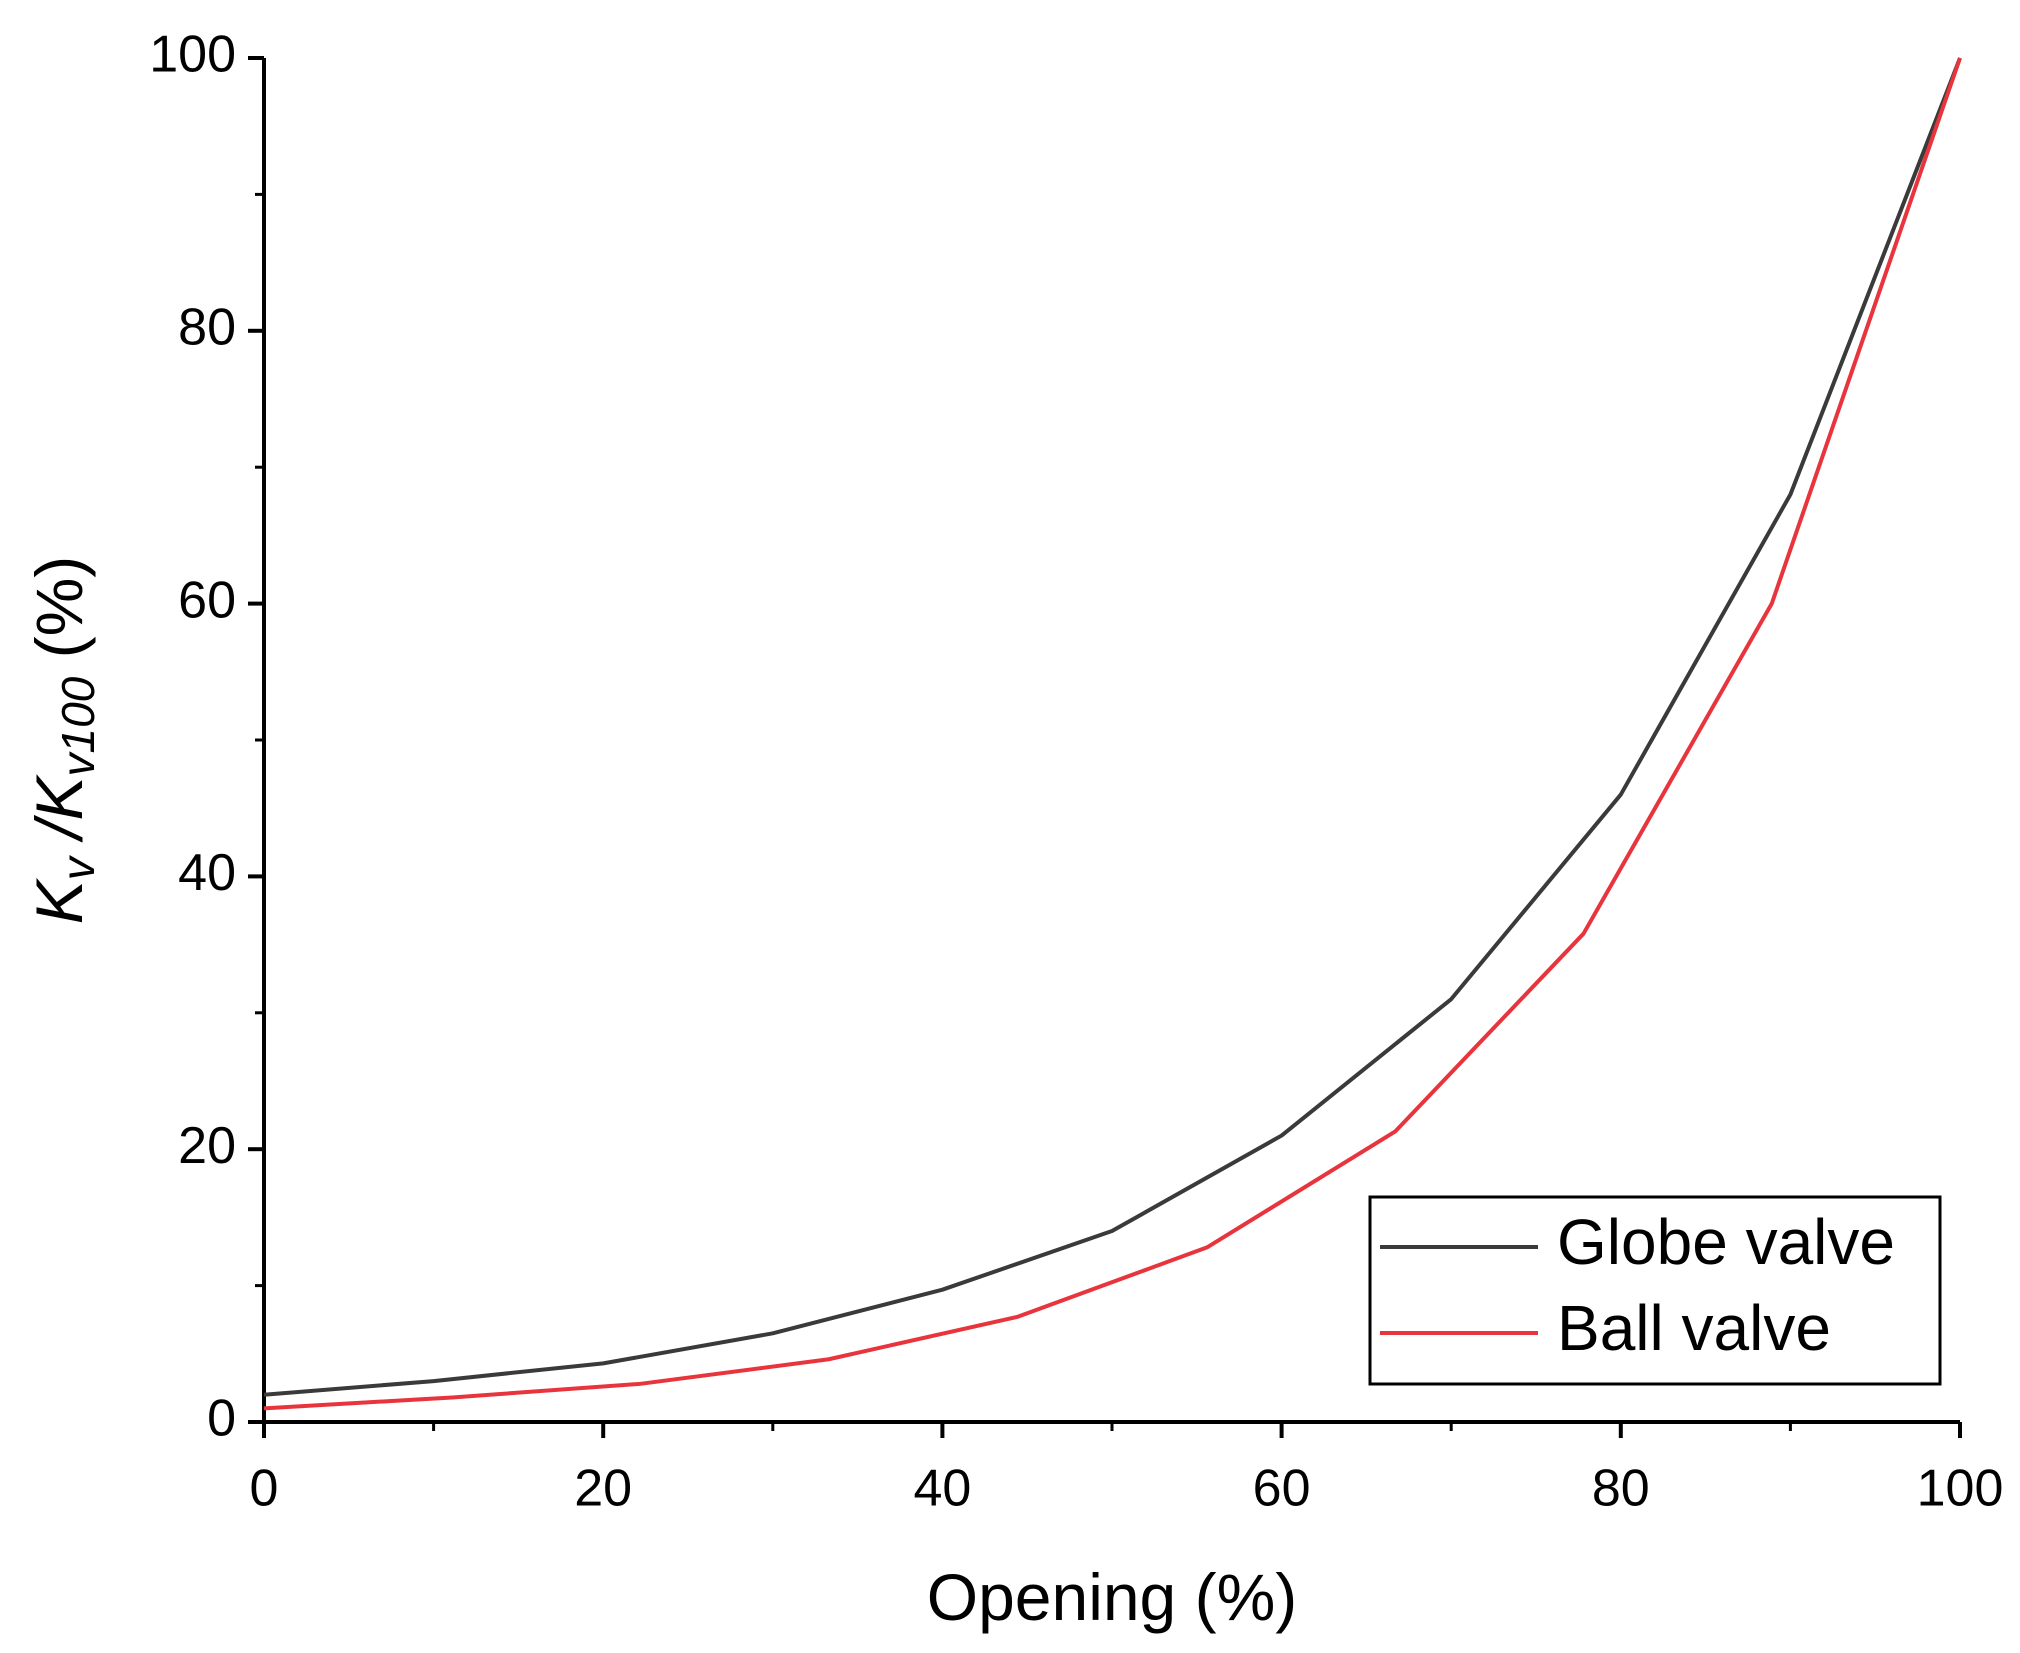 The image size is (2020, 1653). I want to click on y-title-sub: v100, so click(78, 726).